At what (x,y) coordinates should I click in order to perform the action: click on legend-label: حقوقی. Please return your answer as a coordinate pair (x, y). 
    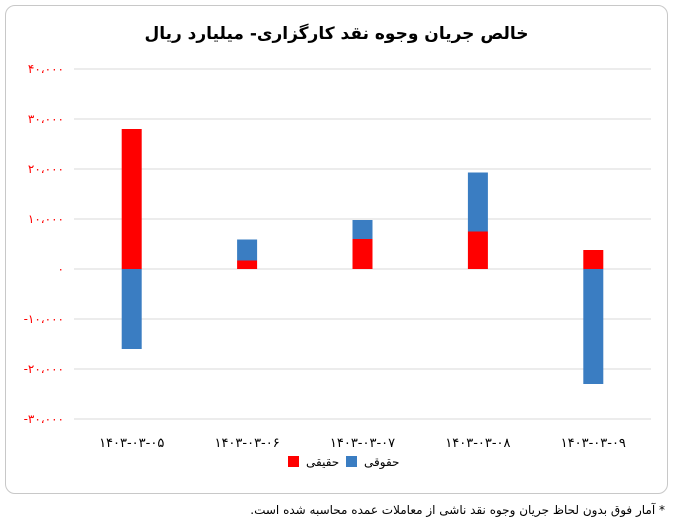
    Looking at the image, I should click on (381, 462).